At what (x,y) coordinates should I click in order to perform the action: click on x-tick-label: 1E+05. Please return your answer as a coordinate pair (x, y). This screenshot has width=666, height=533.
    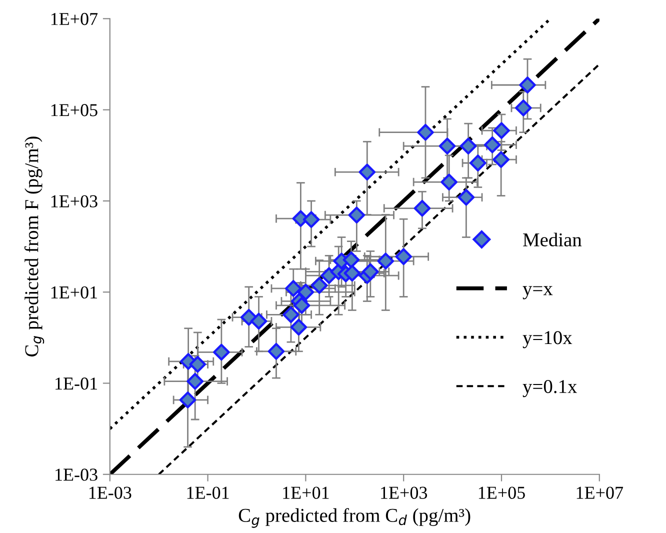
    Looking at the image, I should click on (501, 492).